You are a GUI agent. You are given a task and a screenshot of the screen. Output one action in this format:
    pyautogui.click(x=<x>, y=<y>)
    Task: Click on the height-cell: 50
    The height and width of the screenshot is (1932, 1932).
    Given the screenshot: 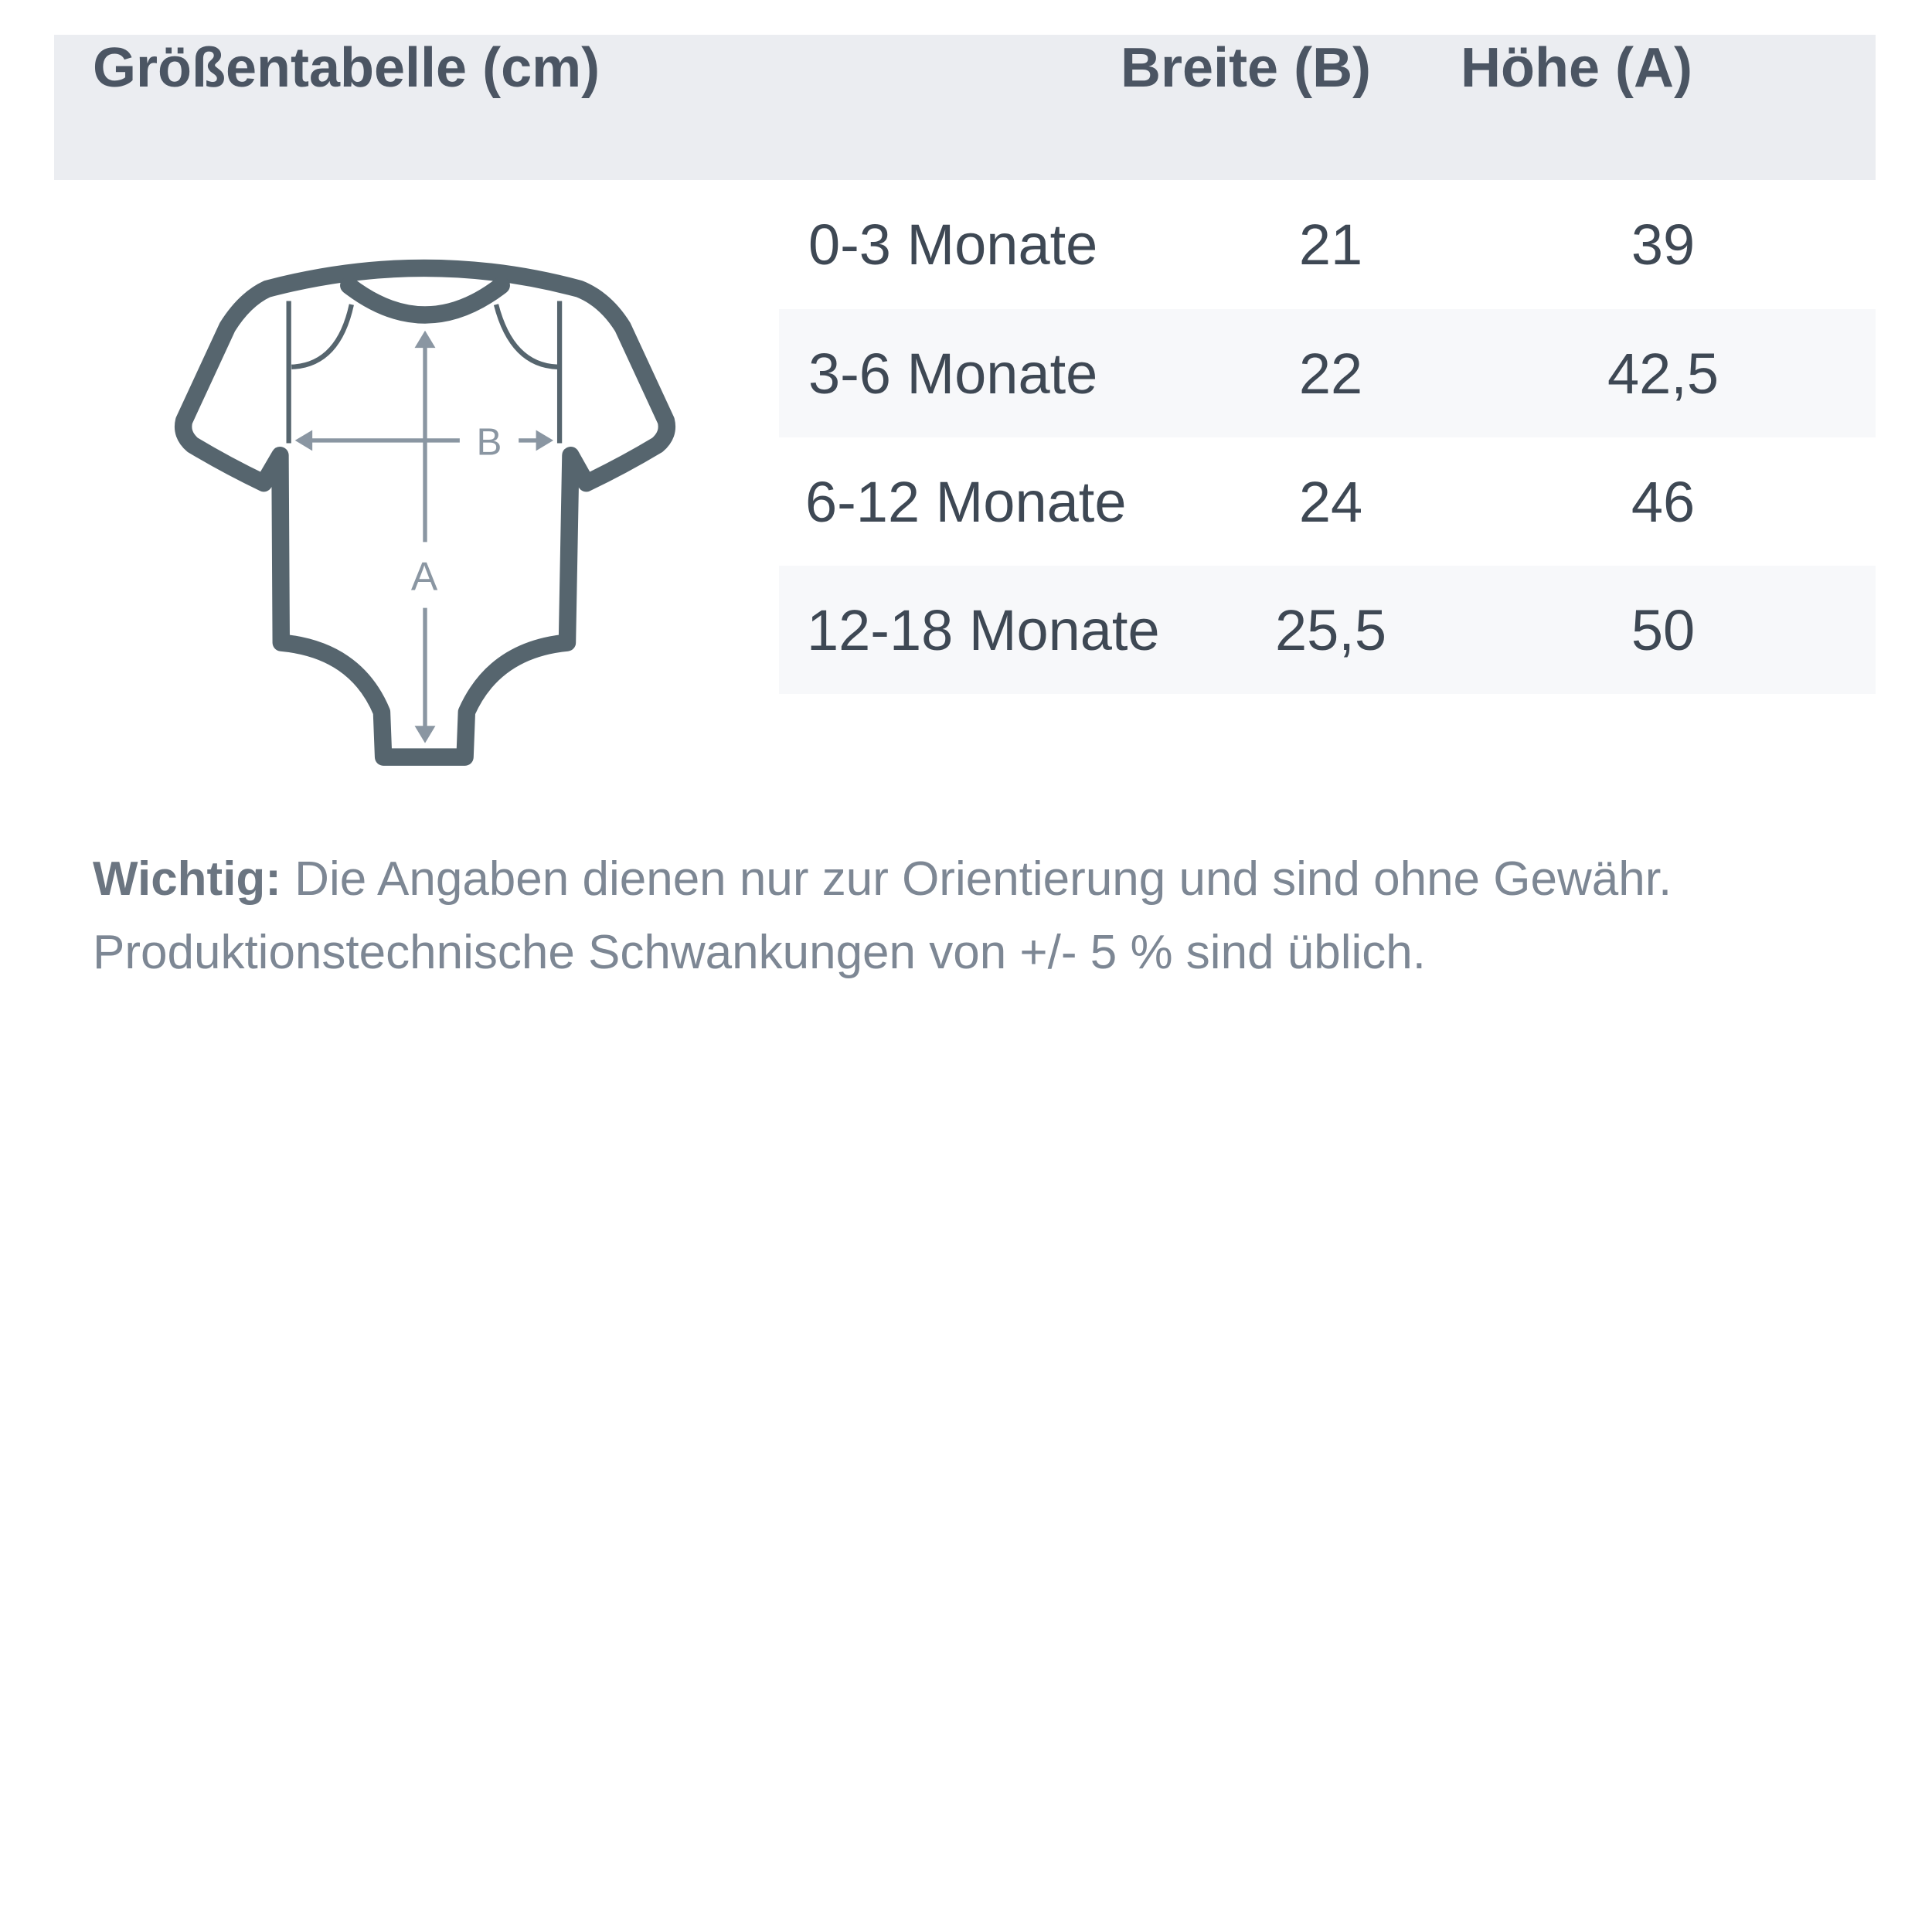 What is the action you would take?
    pyautogui.click(x=1664, y=629)
    